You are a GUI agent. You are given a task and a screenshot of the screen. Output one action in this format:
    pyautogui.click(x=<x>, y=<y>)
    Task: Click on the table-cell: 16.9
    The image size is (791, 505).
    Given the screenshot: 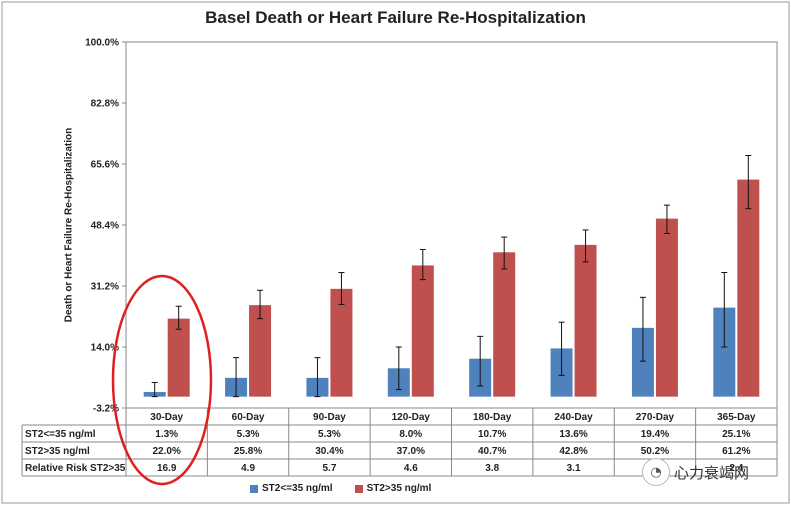 What is the action you would take?
    pyautogui.click(x=167, y=468)
    